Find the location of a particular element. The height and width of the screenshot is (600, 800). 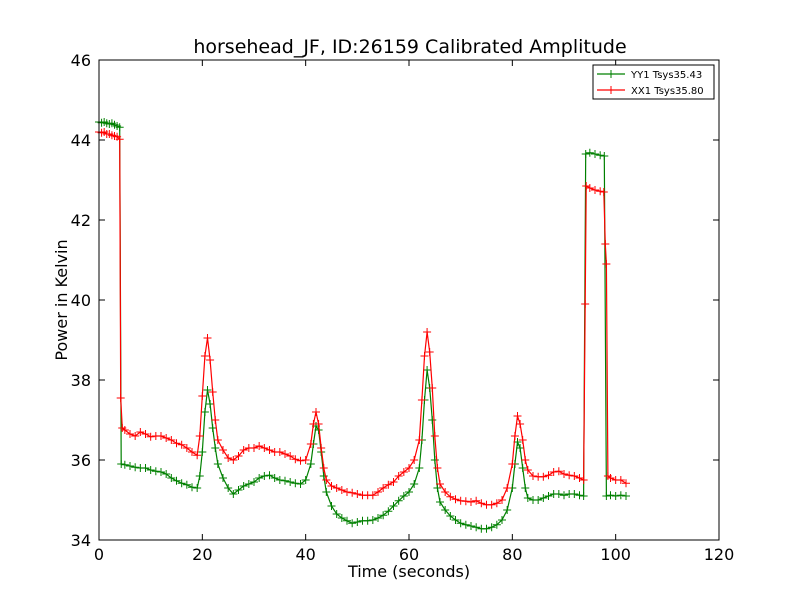

x-tick-label: 100 is located at coordinates (615, 554).